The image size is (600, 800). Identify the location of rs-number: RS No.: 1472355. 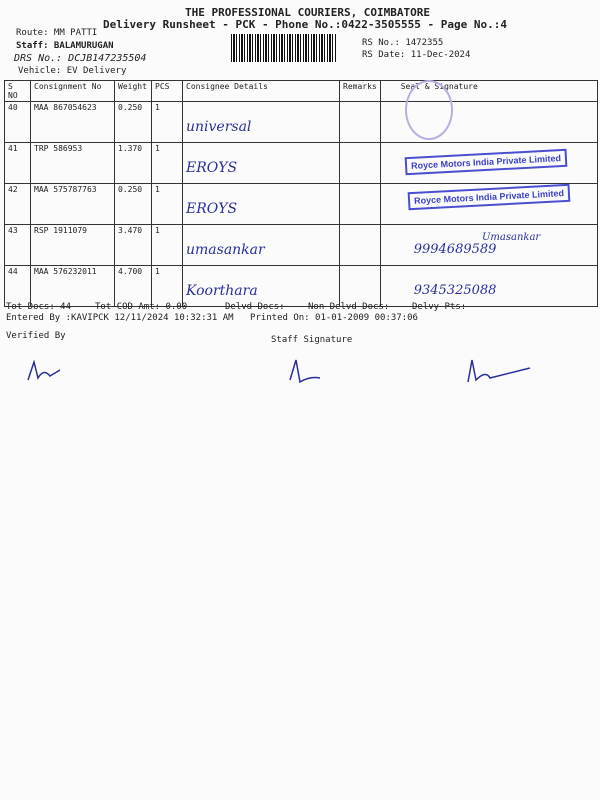
(403, 43).